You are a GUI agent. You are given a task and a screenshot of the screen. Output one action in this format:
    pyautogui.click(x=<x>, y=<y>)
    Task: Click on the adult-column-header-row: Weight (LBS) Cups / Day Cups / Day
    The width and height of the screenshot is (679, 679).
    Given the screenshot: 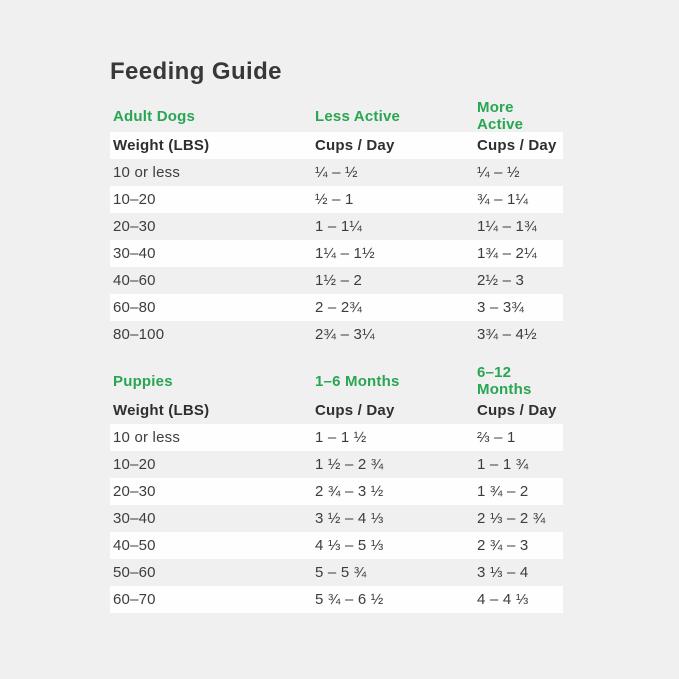 What is the action you would take?
    pyautogui.click(x=336, y=145)
    